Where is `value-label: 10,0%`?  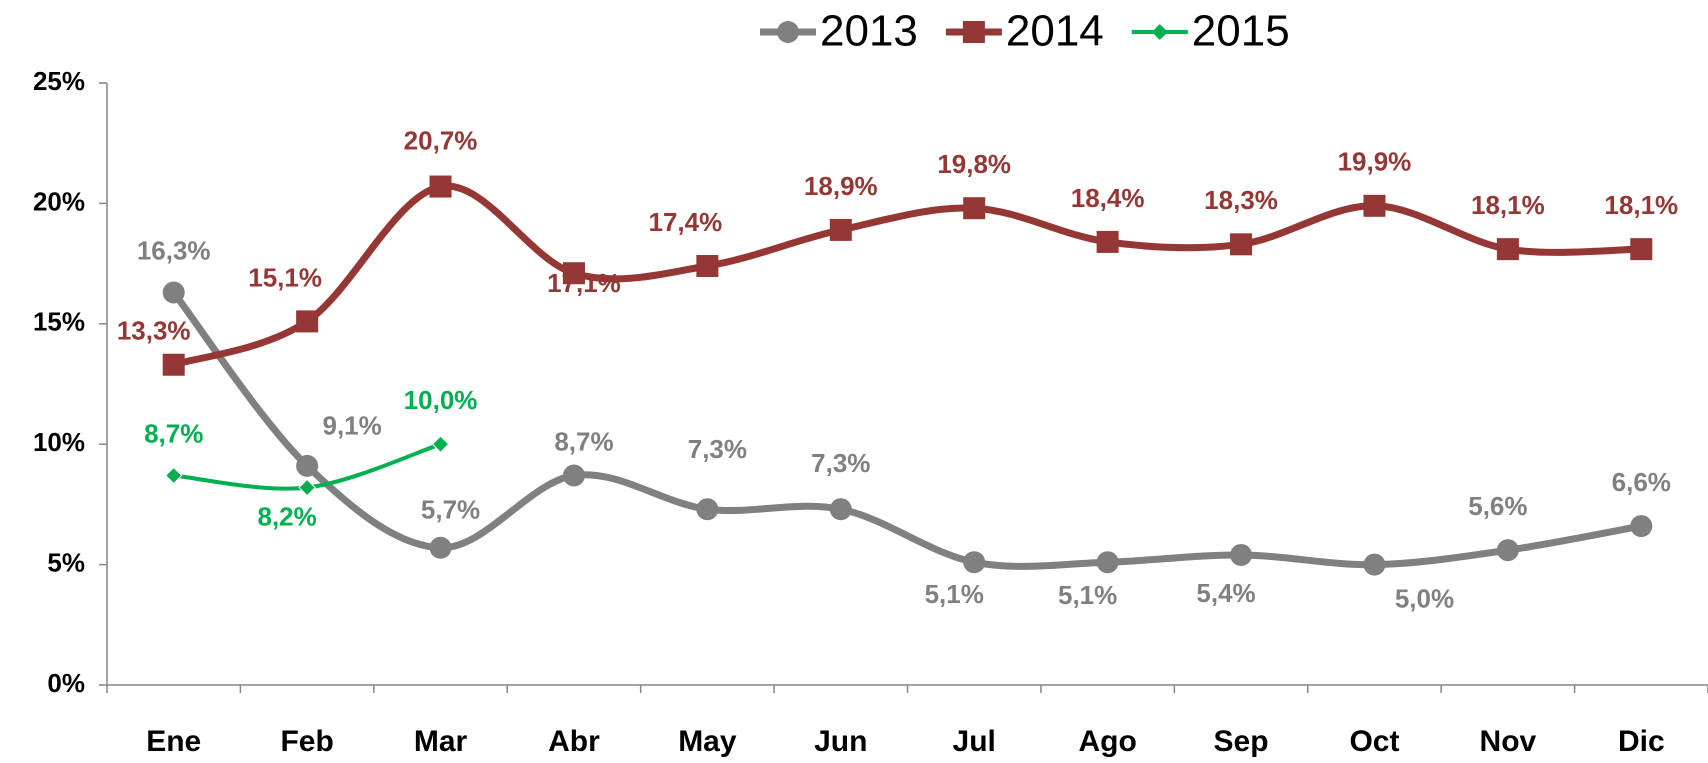
value-label: 10,0% is located at coordinates (441, 400).